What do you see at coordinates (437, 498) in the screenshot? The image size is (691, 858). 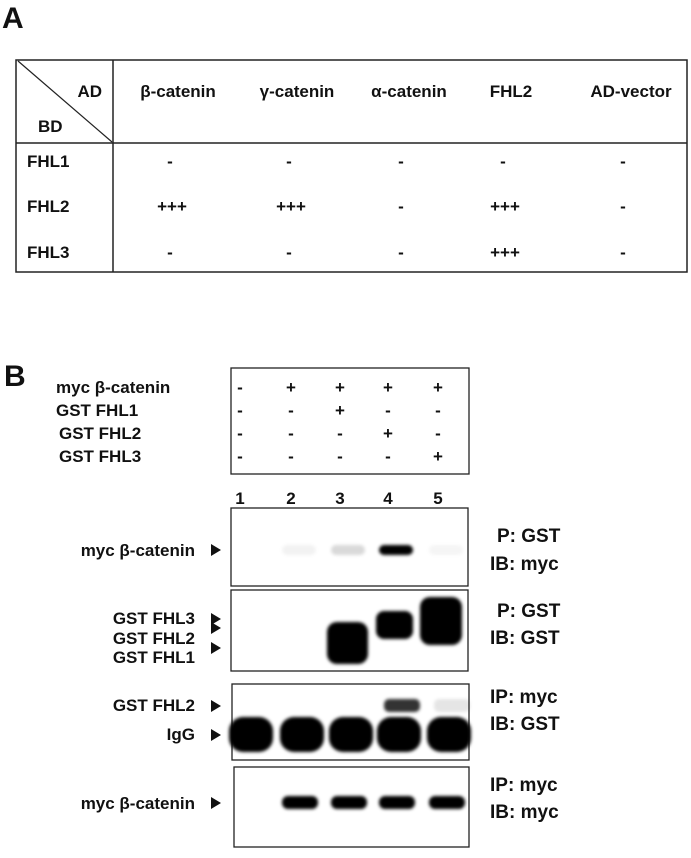 I see `lane-number: 5` at bounding box center [437, 498].